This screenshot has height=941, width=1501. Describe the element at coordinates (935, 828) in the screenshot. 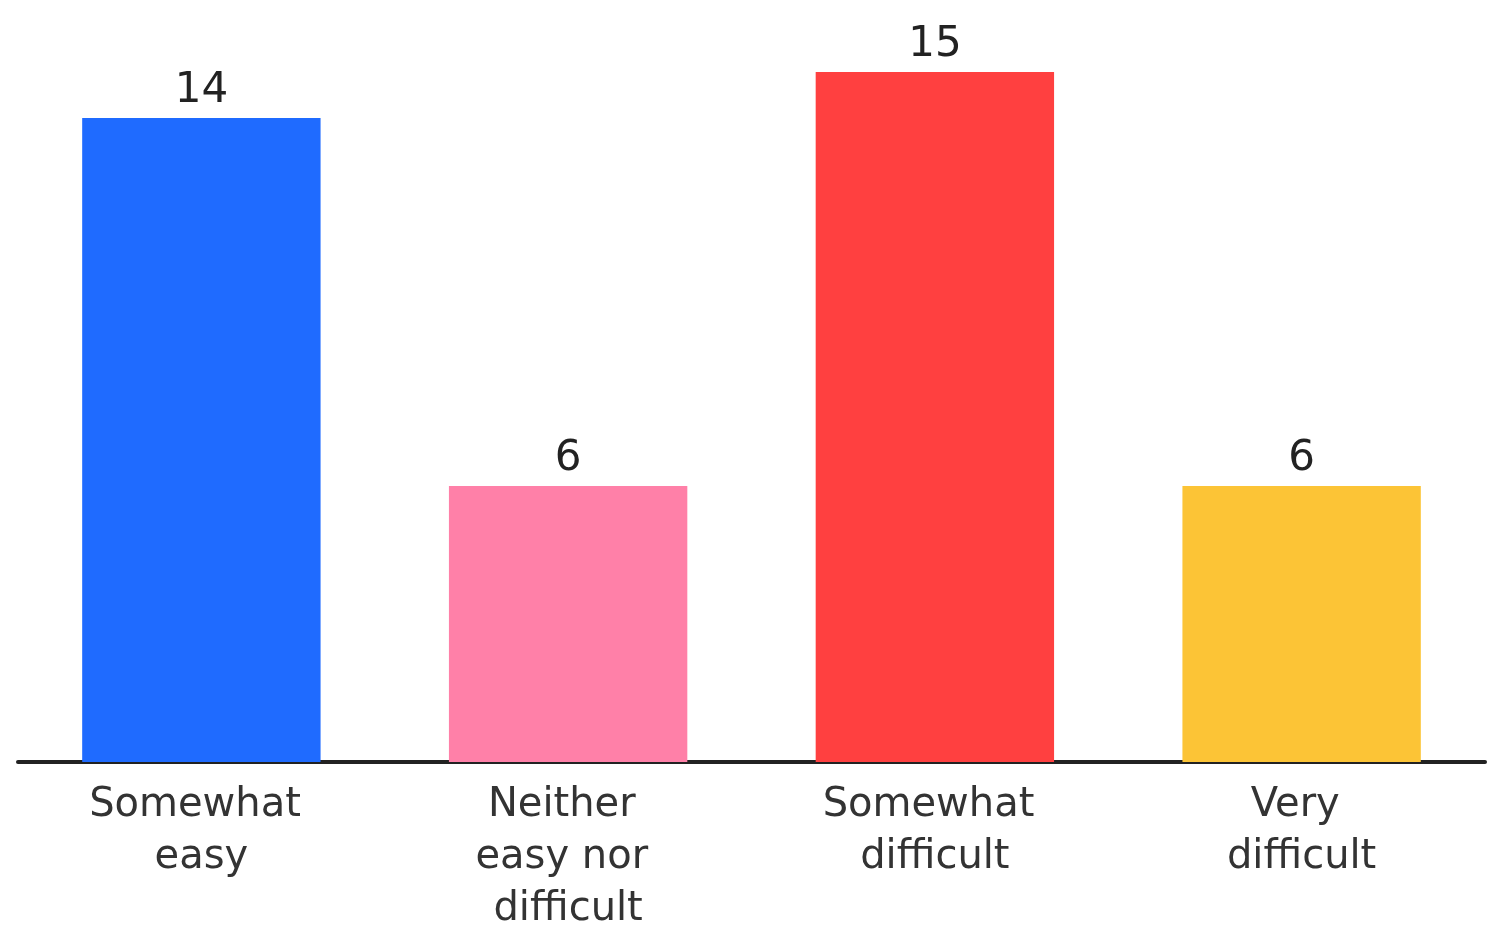

I see `x-tick-label: Somewhat difficult` at that location.